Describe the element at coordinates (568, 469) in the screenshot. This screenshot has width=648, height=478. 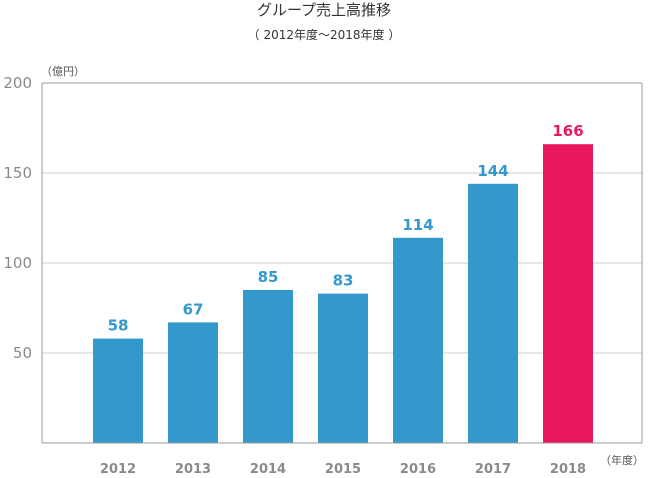
I see `x-tick-label-2018: 2018` at that location.